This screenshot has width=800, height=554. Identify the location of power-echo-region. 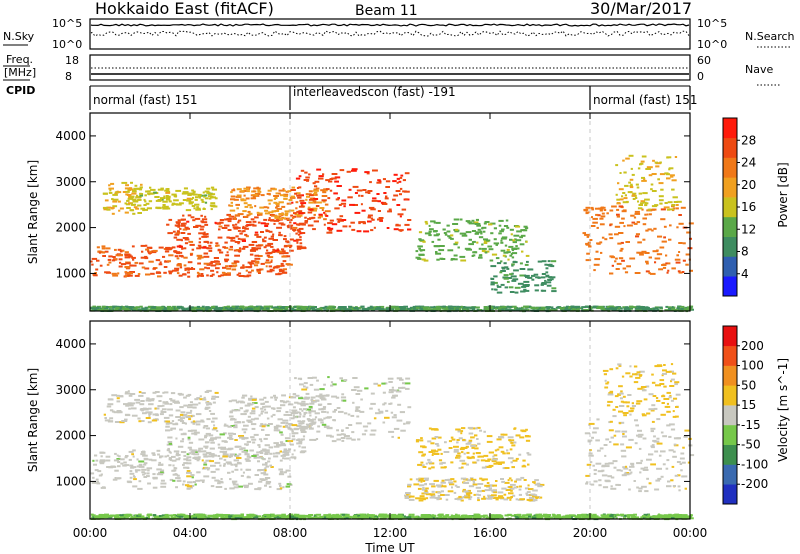
(523, 277).